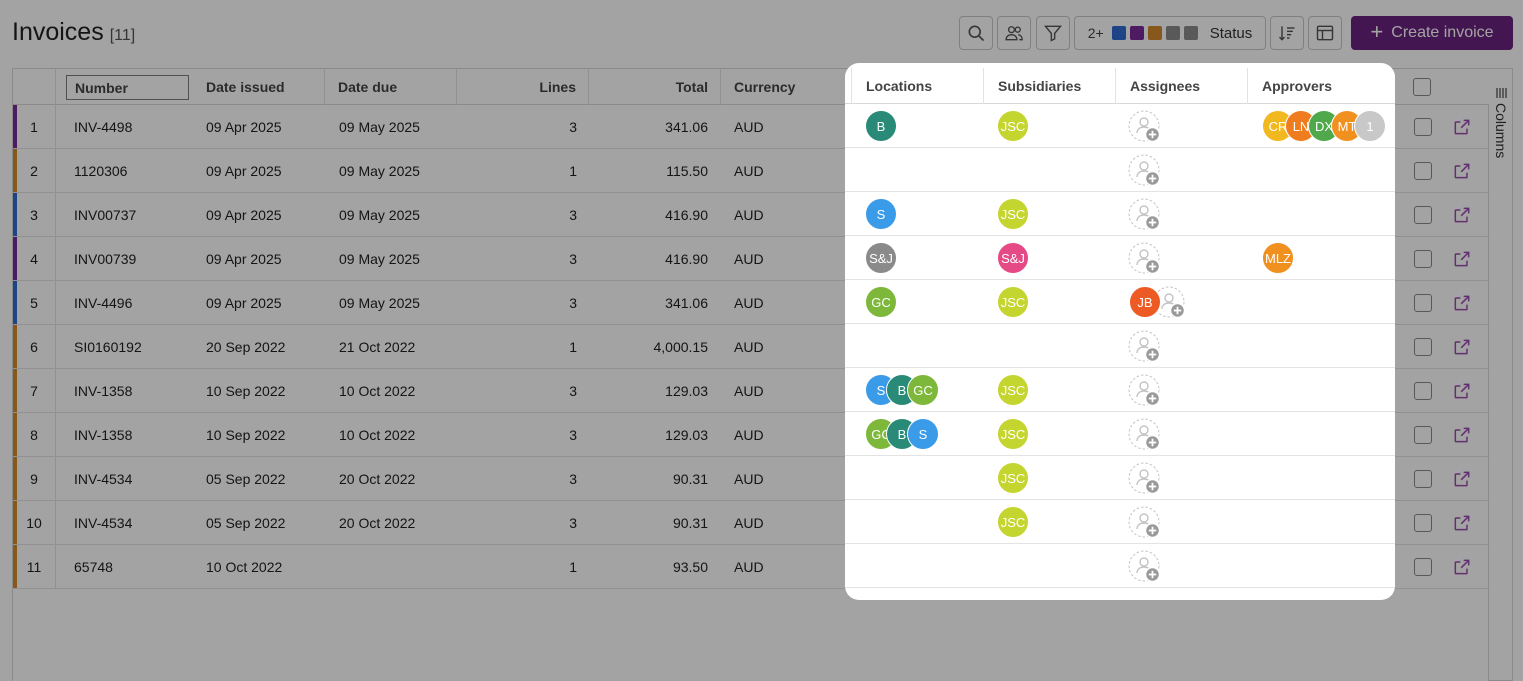 The height and width of the screenshot is (681, 1523). I want to click on date-due: 09 May 2025, so click(379, 214).